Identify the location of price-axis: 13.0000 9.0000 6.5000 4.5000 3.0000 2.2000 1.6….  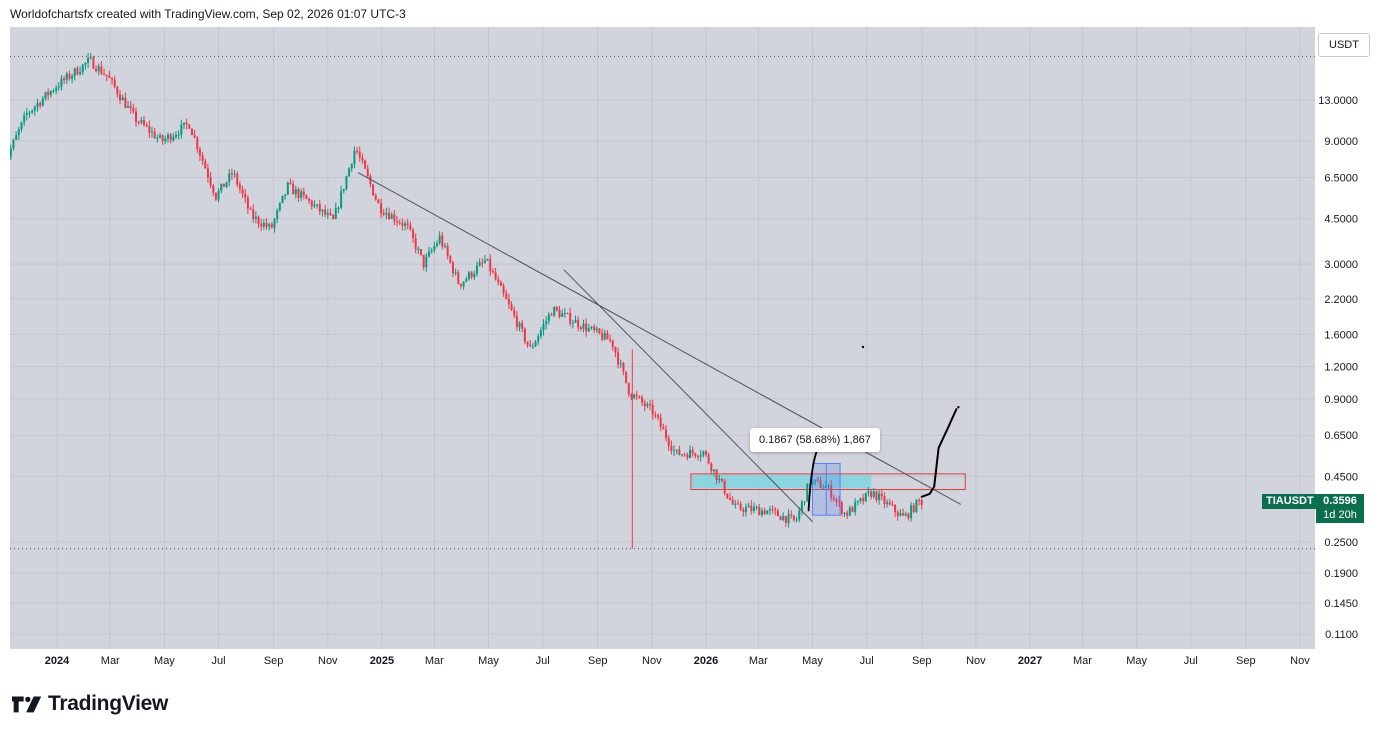
(1345, 350).